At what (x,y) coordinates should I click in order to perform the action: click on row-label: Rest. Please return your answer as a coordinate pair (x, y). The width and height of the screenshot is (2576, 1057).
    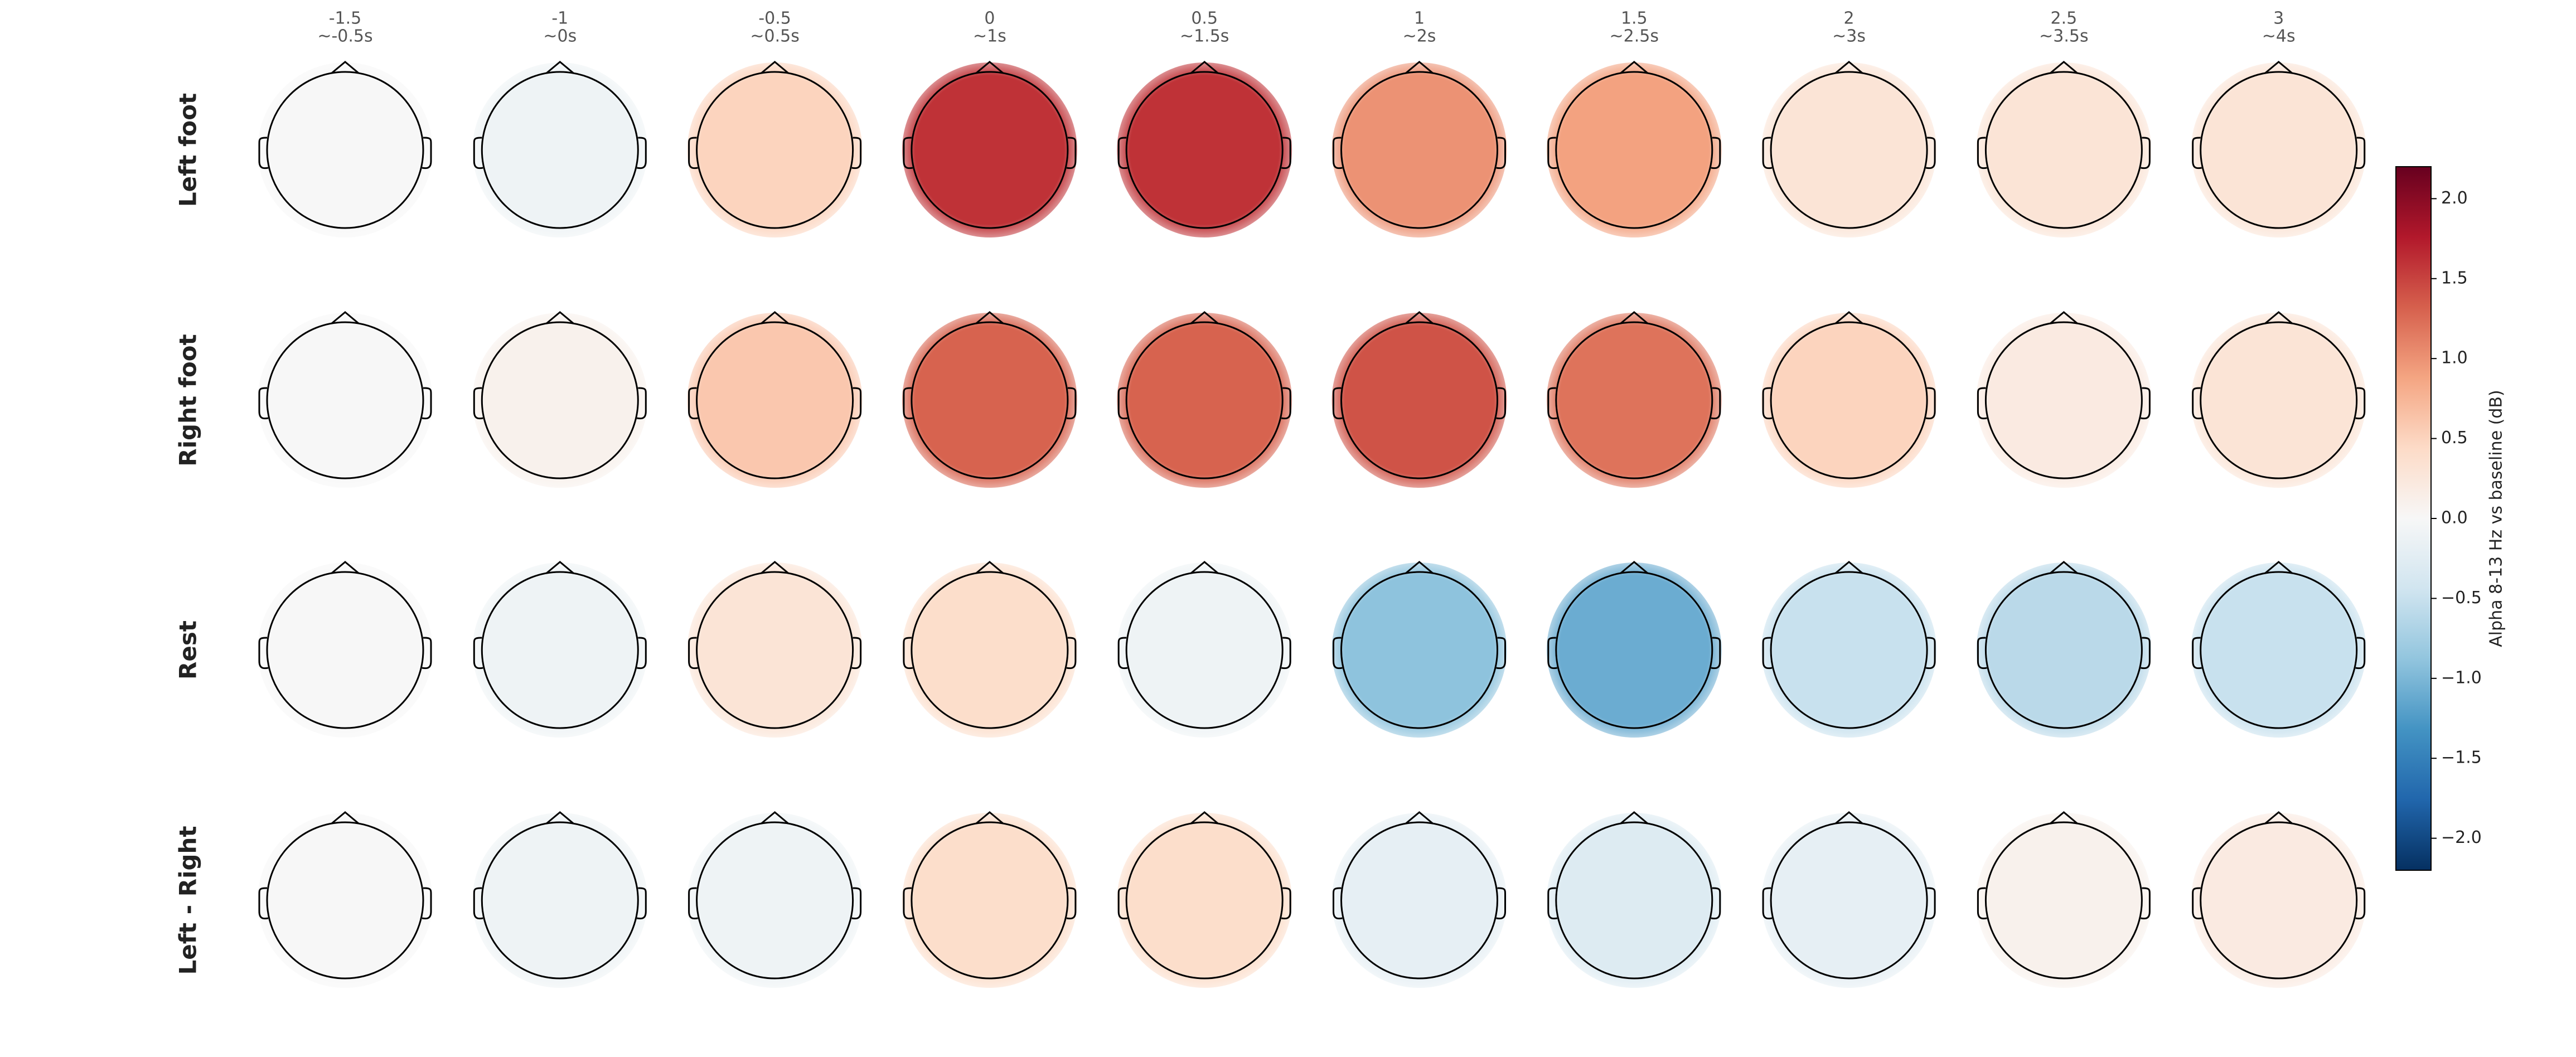
    Looking at the image, I should click on (189, 650).